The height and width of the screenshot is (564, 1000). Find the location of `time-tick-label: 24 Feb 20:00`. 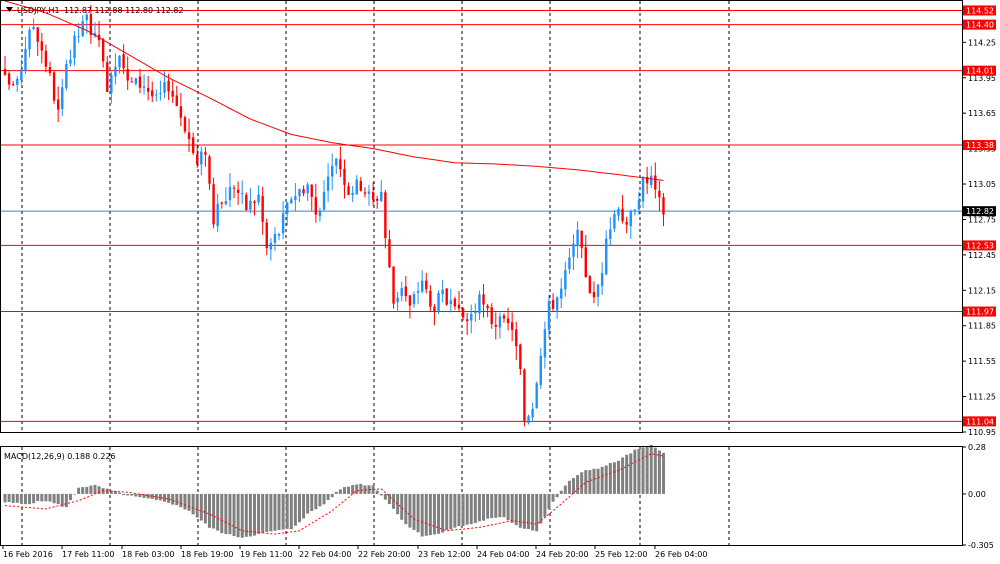

time-tick-label: 24 Feb 20:00 is located at coordinates (562, 554).